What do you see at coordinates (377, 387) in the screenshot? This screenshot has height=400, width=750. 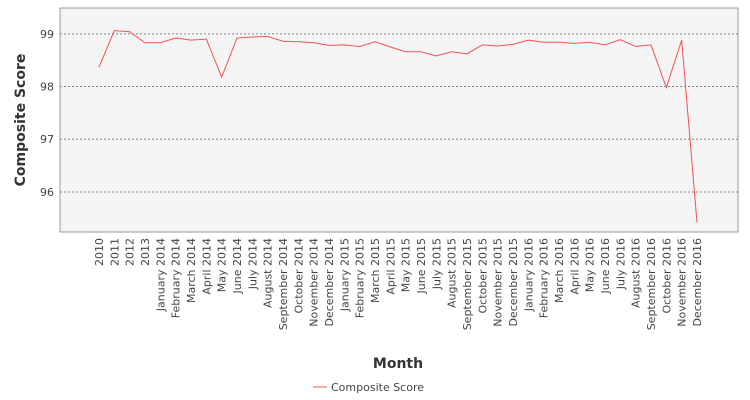 I see `legend-label: Composite Score` at bounding box center [377, 387].